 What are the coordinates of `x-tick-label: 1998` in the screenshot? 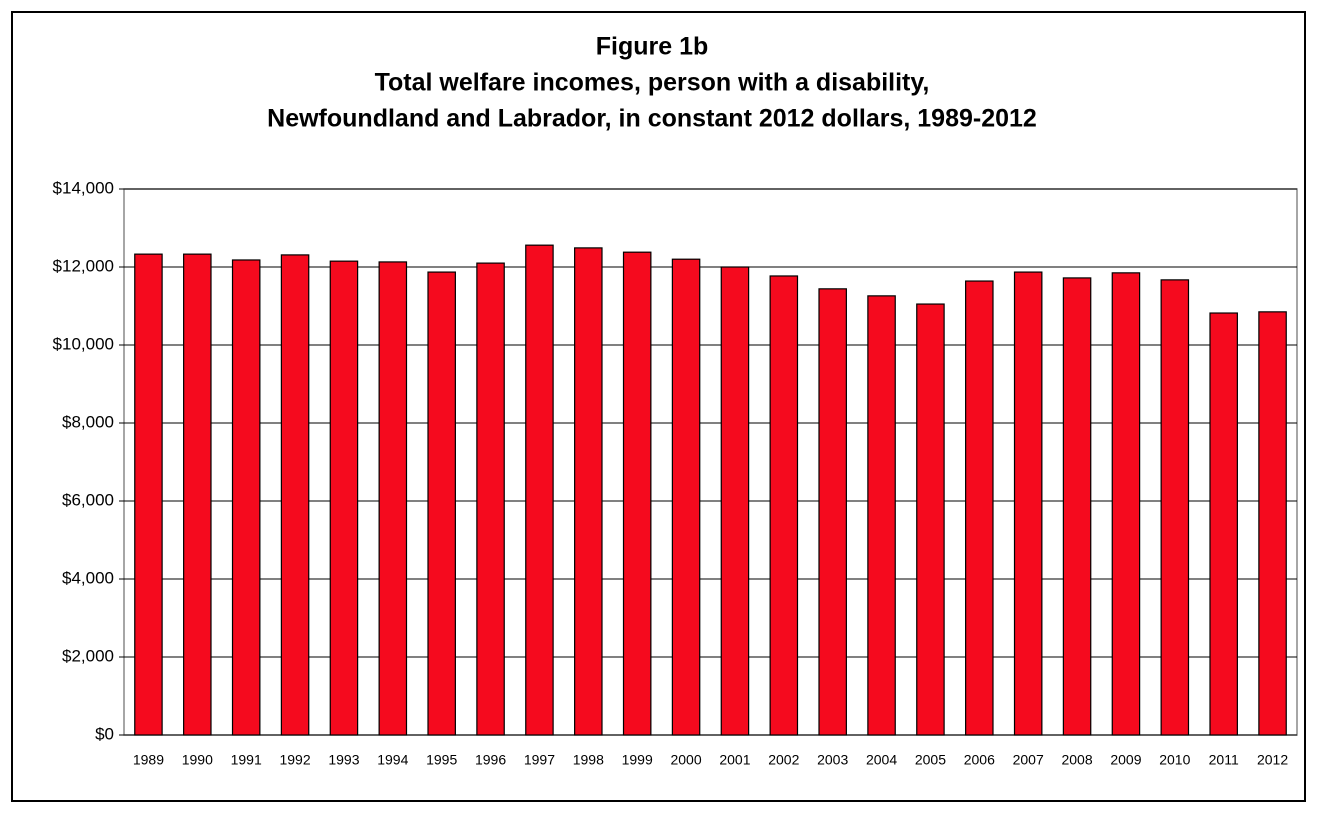 It's located at (588, 760).